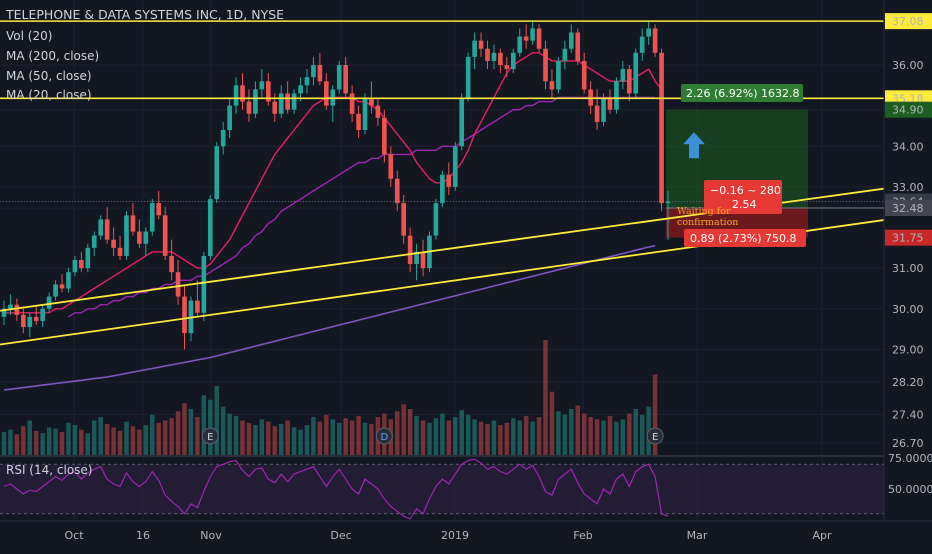 The width and height of the screenshot is (932, 554). I want to click on time-tick: Apr, so click(822, 535).